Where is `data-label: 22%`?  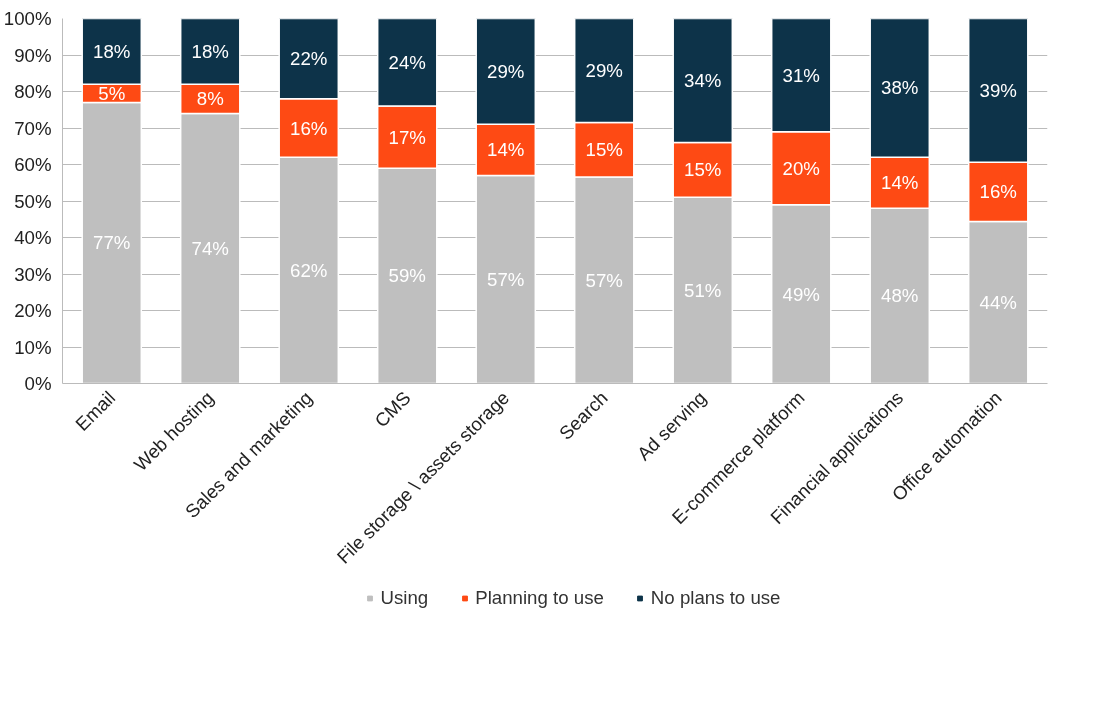
data-label: 22% is located at coordinates (309, 59).